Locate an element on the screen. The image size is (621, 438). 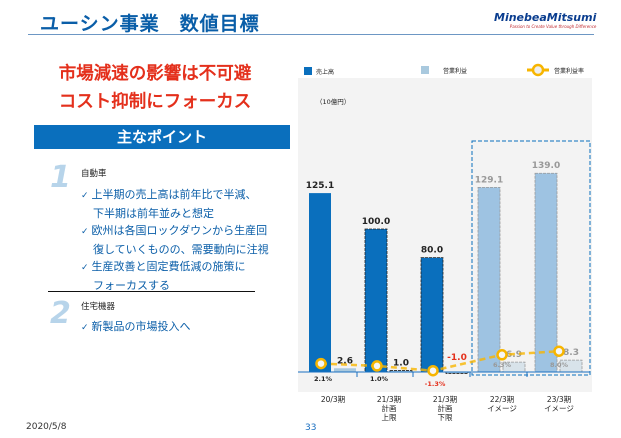
point-item-cont: フォーカスする is located at coordinates (131, 285).